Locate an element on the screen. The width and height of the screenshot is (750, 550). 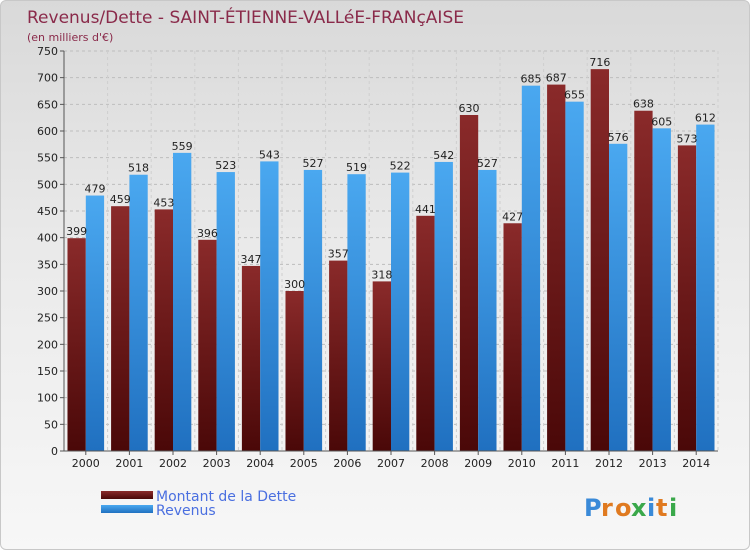
data-label: 453 is located at coordinates (163, 202).